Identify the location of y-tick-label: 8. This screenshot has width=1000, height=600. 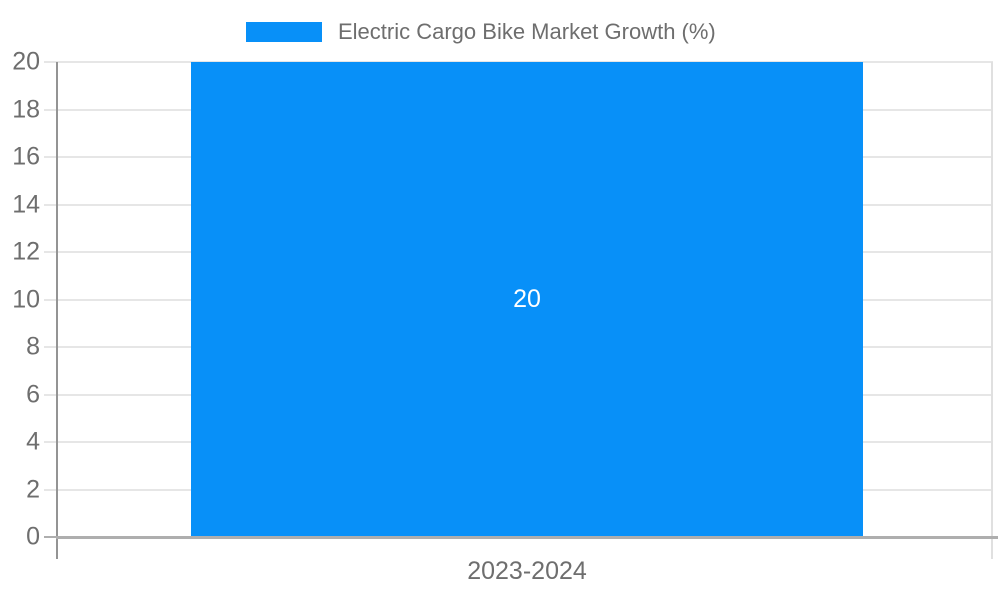
(33, 346).